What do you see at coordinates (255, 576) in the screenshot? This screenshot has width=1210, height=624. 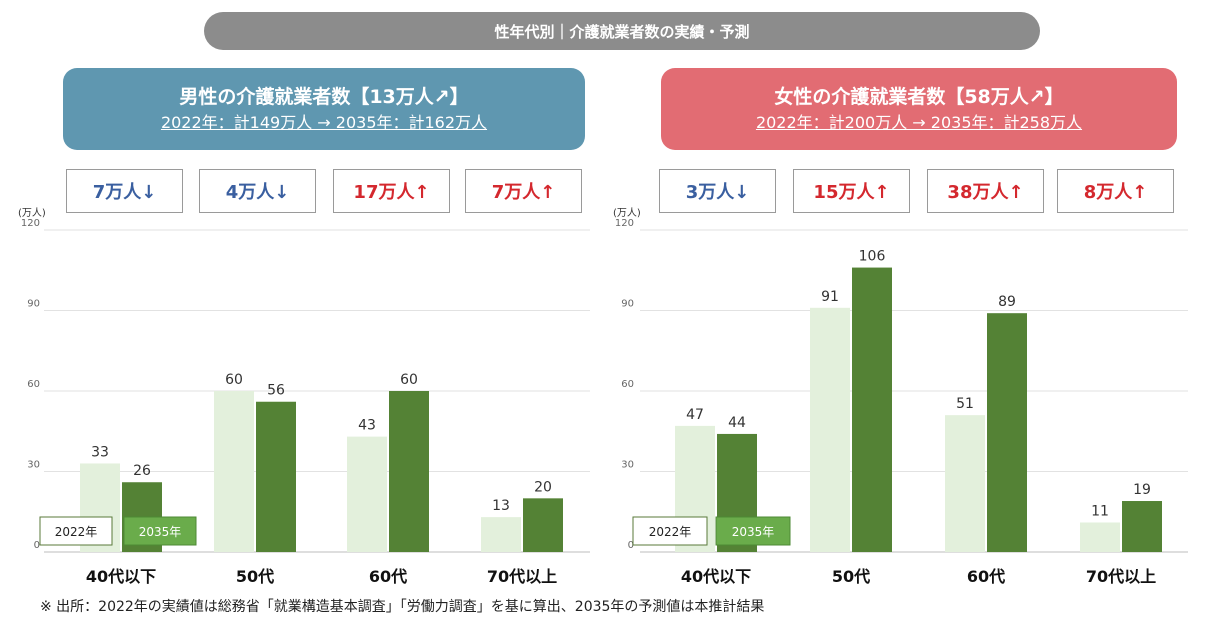 I see `male-category-label-1: 50代` at bounding box center [255, 576].